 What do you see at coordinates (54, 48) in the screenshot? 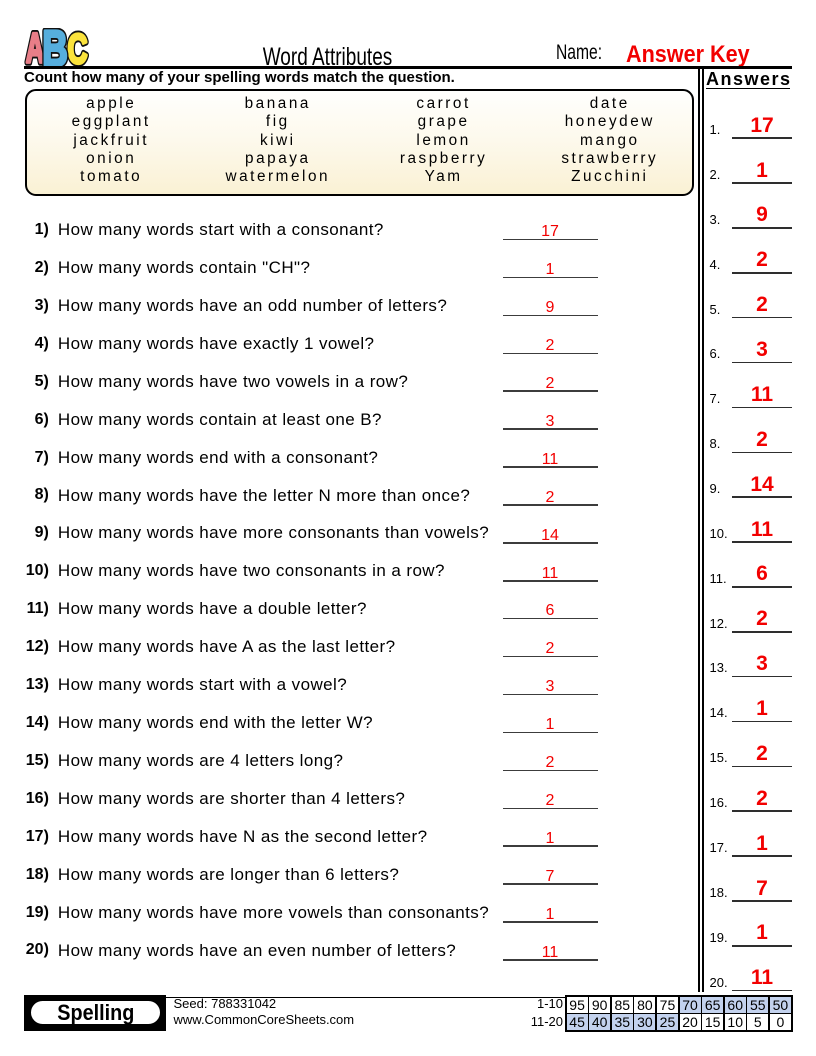
I see `svg-text: B` at bounding box center [54, 48].